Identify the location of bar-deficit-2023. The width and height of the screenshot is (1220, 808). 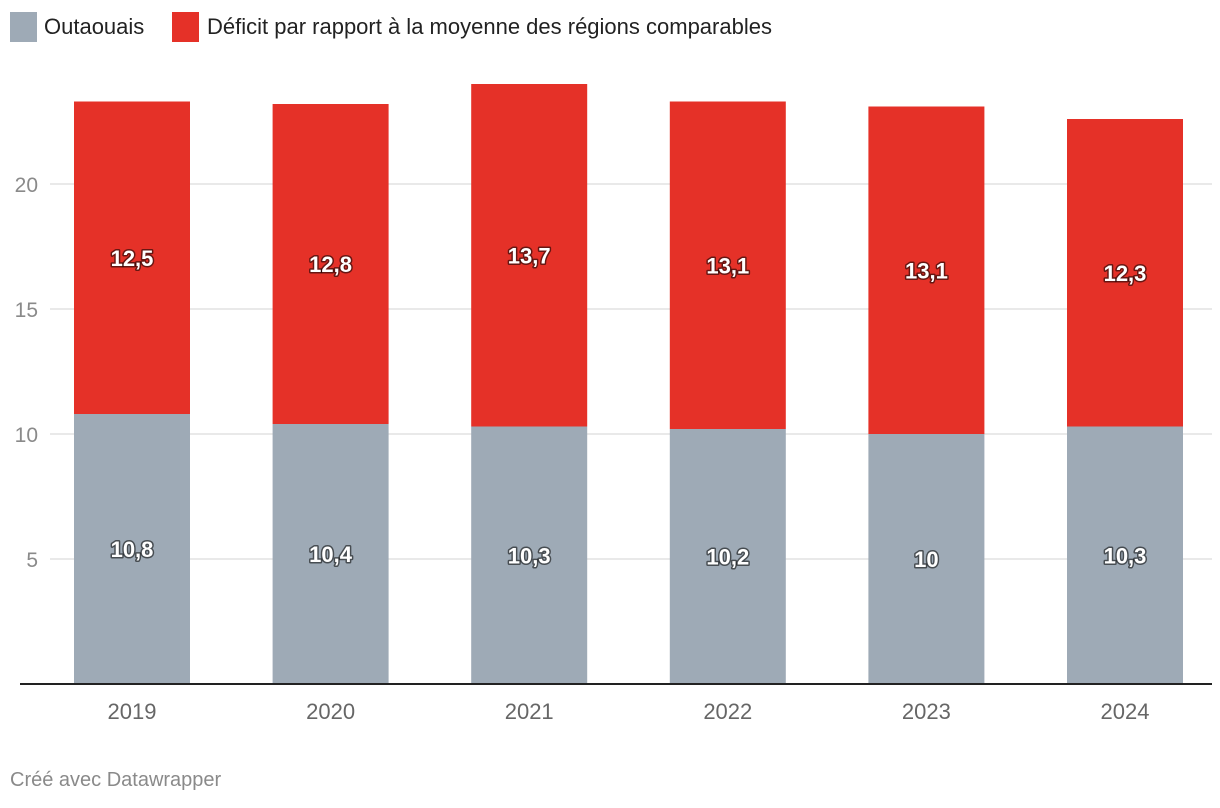
(926, 270).